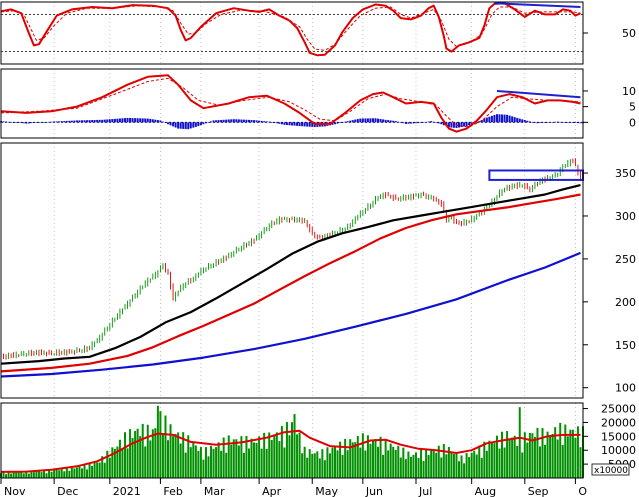  I want to click on month-label: Sep, so click(538, 491).